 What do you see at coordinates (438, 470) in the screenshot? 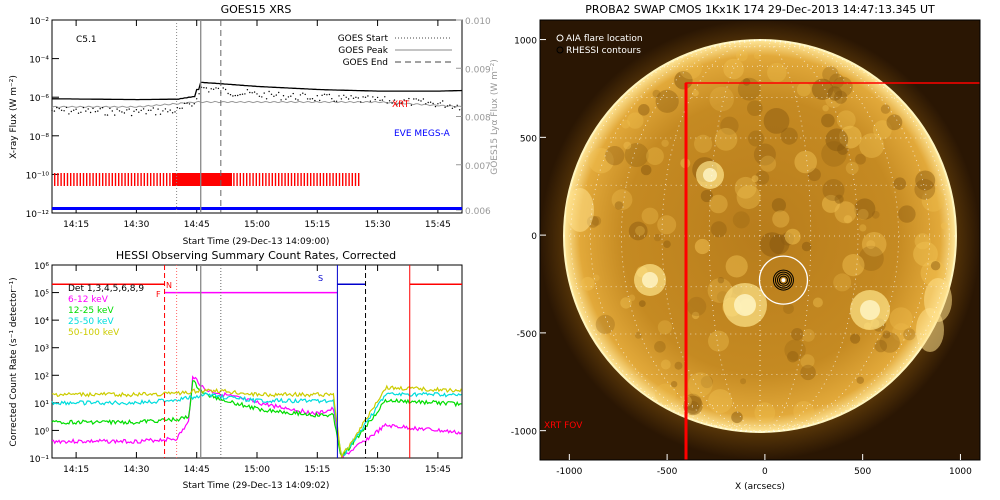
I see `hessi-xtick-label: 15:45` at bounding box center [438, 470].